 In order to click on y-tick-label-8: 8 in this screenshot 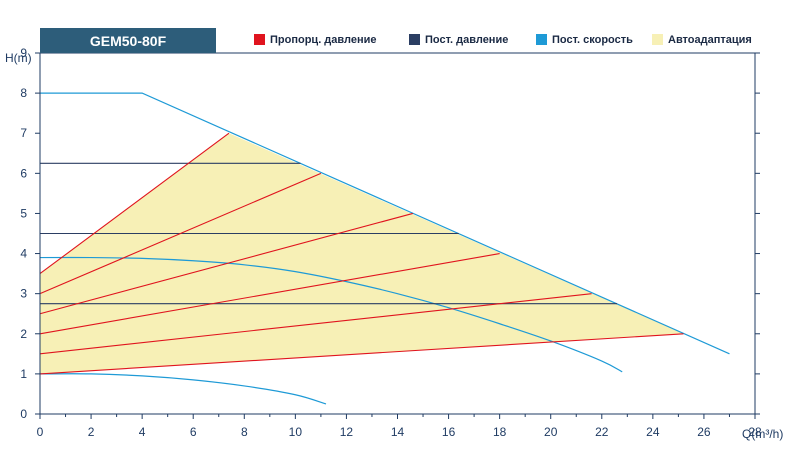, I will do `click(23, 93)`.